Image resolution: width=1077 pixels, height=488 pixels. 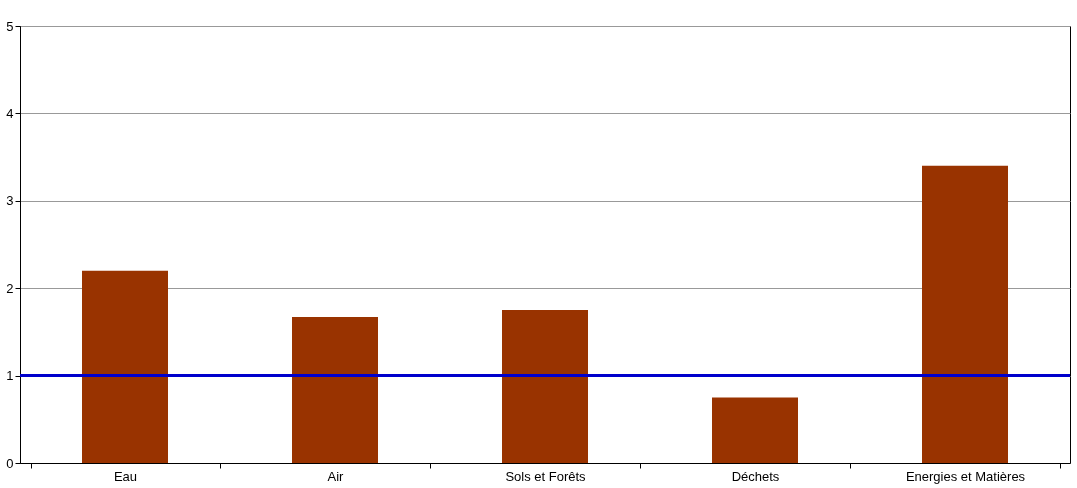 What do you see at coordinates (965, 476) in the screenshot?
I see `x-tick-label: Energies et Matières` at bounding box center [965, 476].